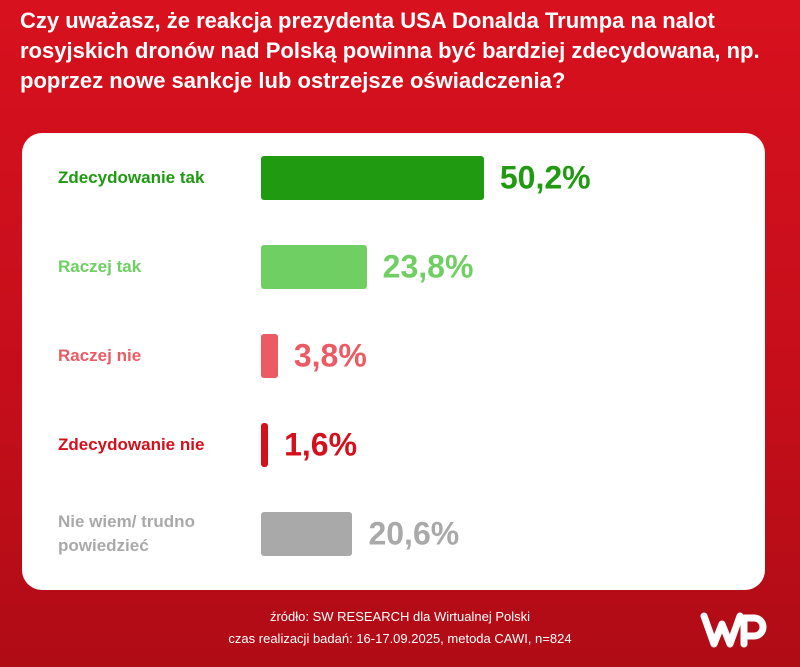 Image resolution: width=800 pixels, height=667 pixels. I want to click on value-label: 20,6%, so click(414, 533).